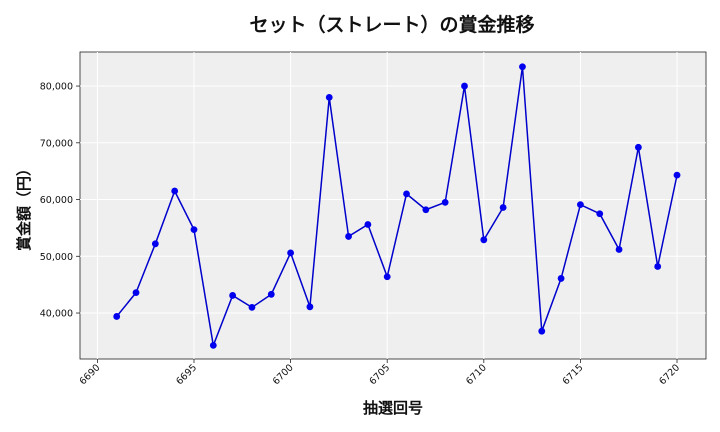 This screenshot has width=720, height=432. Describe the element at coordinates (90, 374) in the screenshot. I see `x-tick-label: 6690` at that location.